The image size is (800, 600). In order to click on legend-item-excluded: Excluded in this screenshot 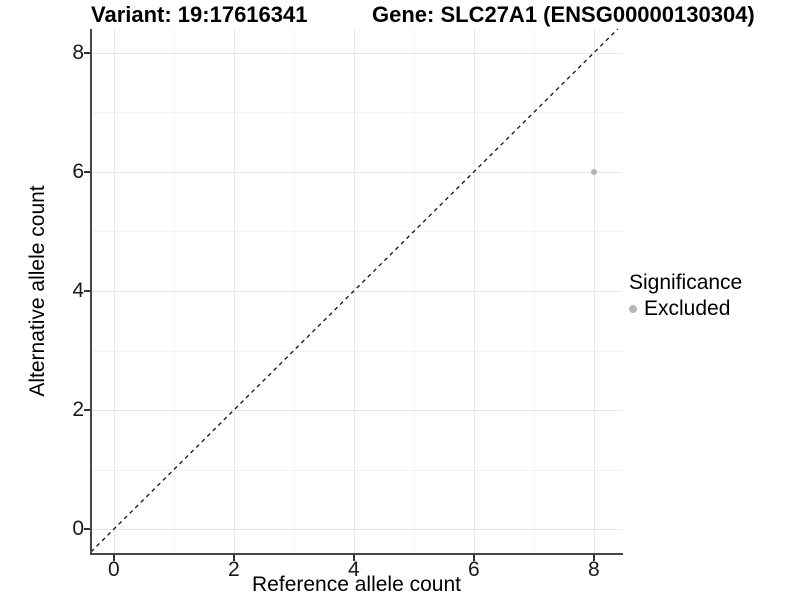, I will do `click(685, 309)`.